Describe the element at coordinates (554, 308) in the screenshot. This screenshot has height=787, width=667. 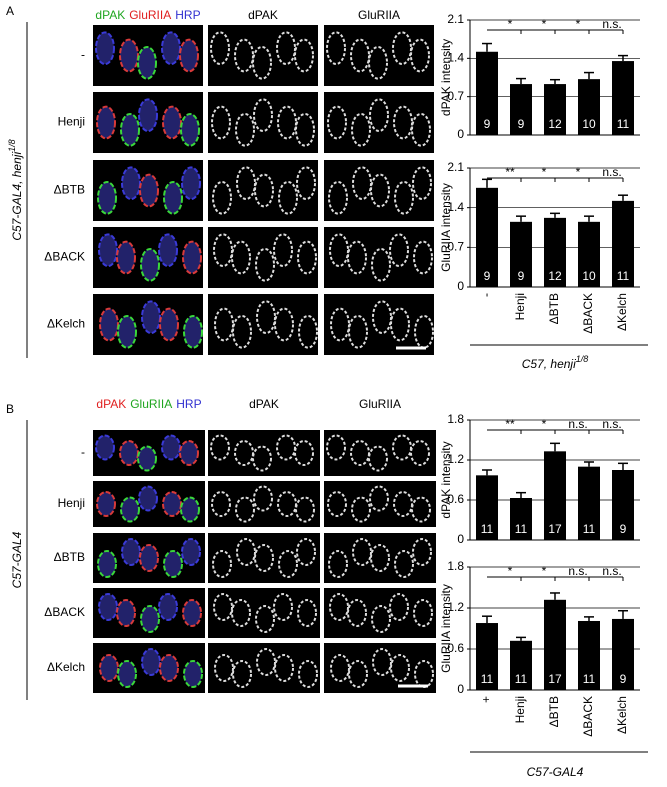
I see `x-tick-label: ΔBTB` at that location.